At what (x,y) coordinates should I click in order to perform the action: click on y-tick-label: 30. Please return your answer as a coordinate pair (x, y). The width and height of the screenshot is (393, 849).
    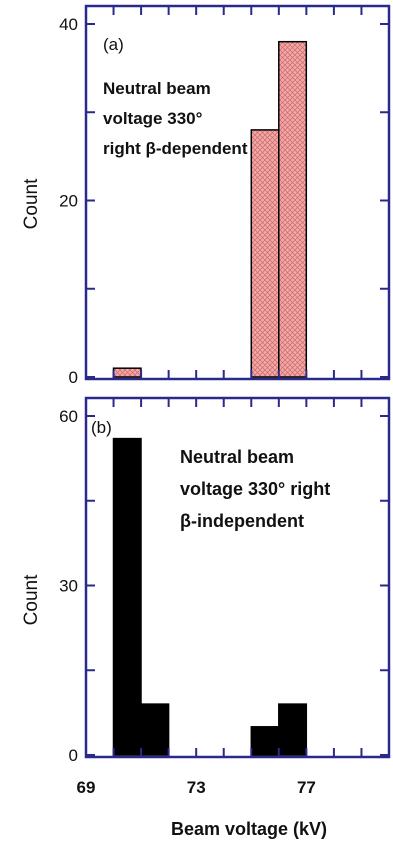
    Looking at the image, I should click on (68, 586).